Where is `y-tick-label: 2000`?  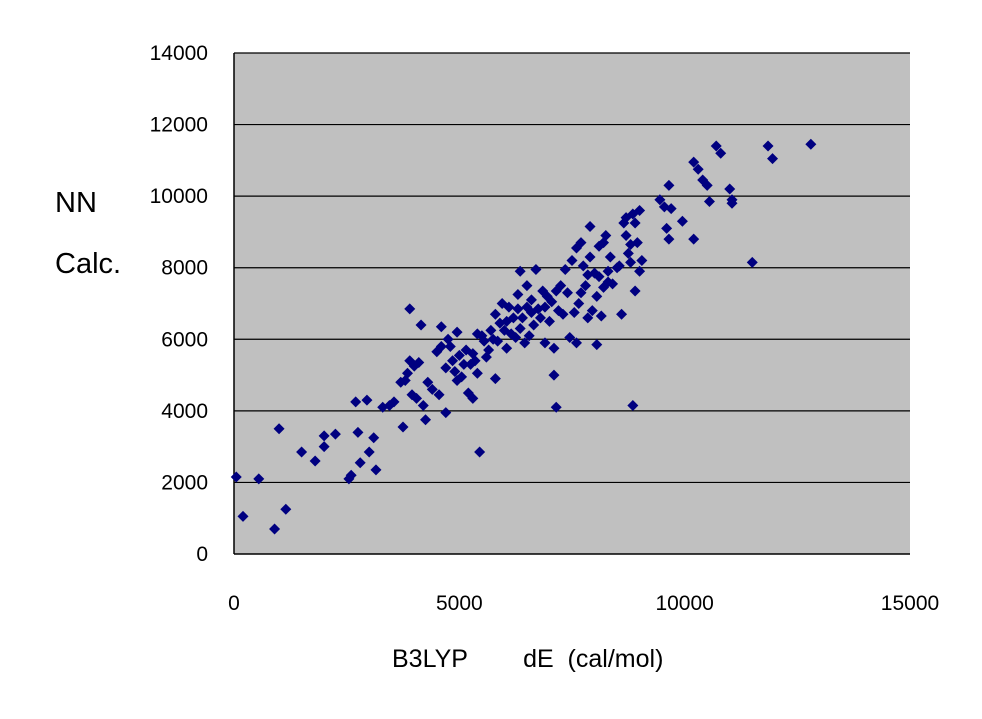 y-tick-label: 2000 is located at coordinates (184, 482).